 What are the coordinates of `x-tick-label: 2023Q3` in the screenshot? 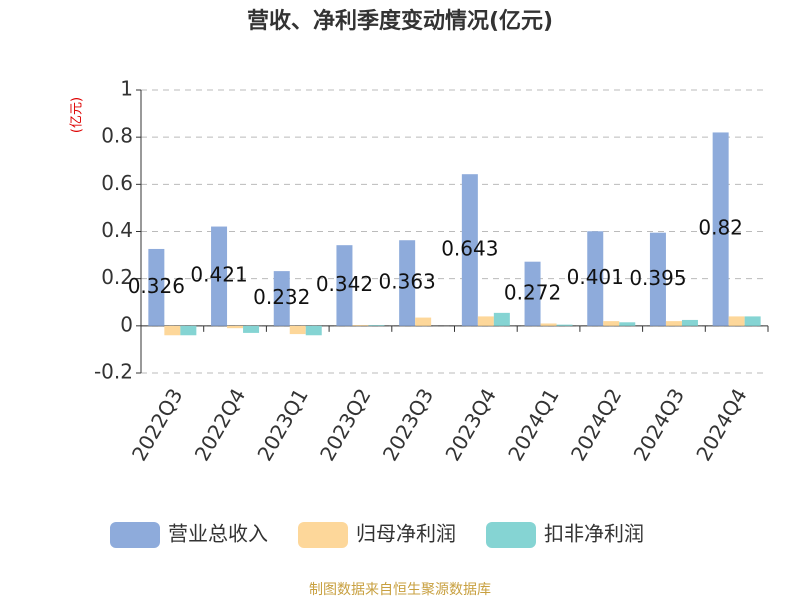 It's located at (408, 424).